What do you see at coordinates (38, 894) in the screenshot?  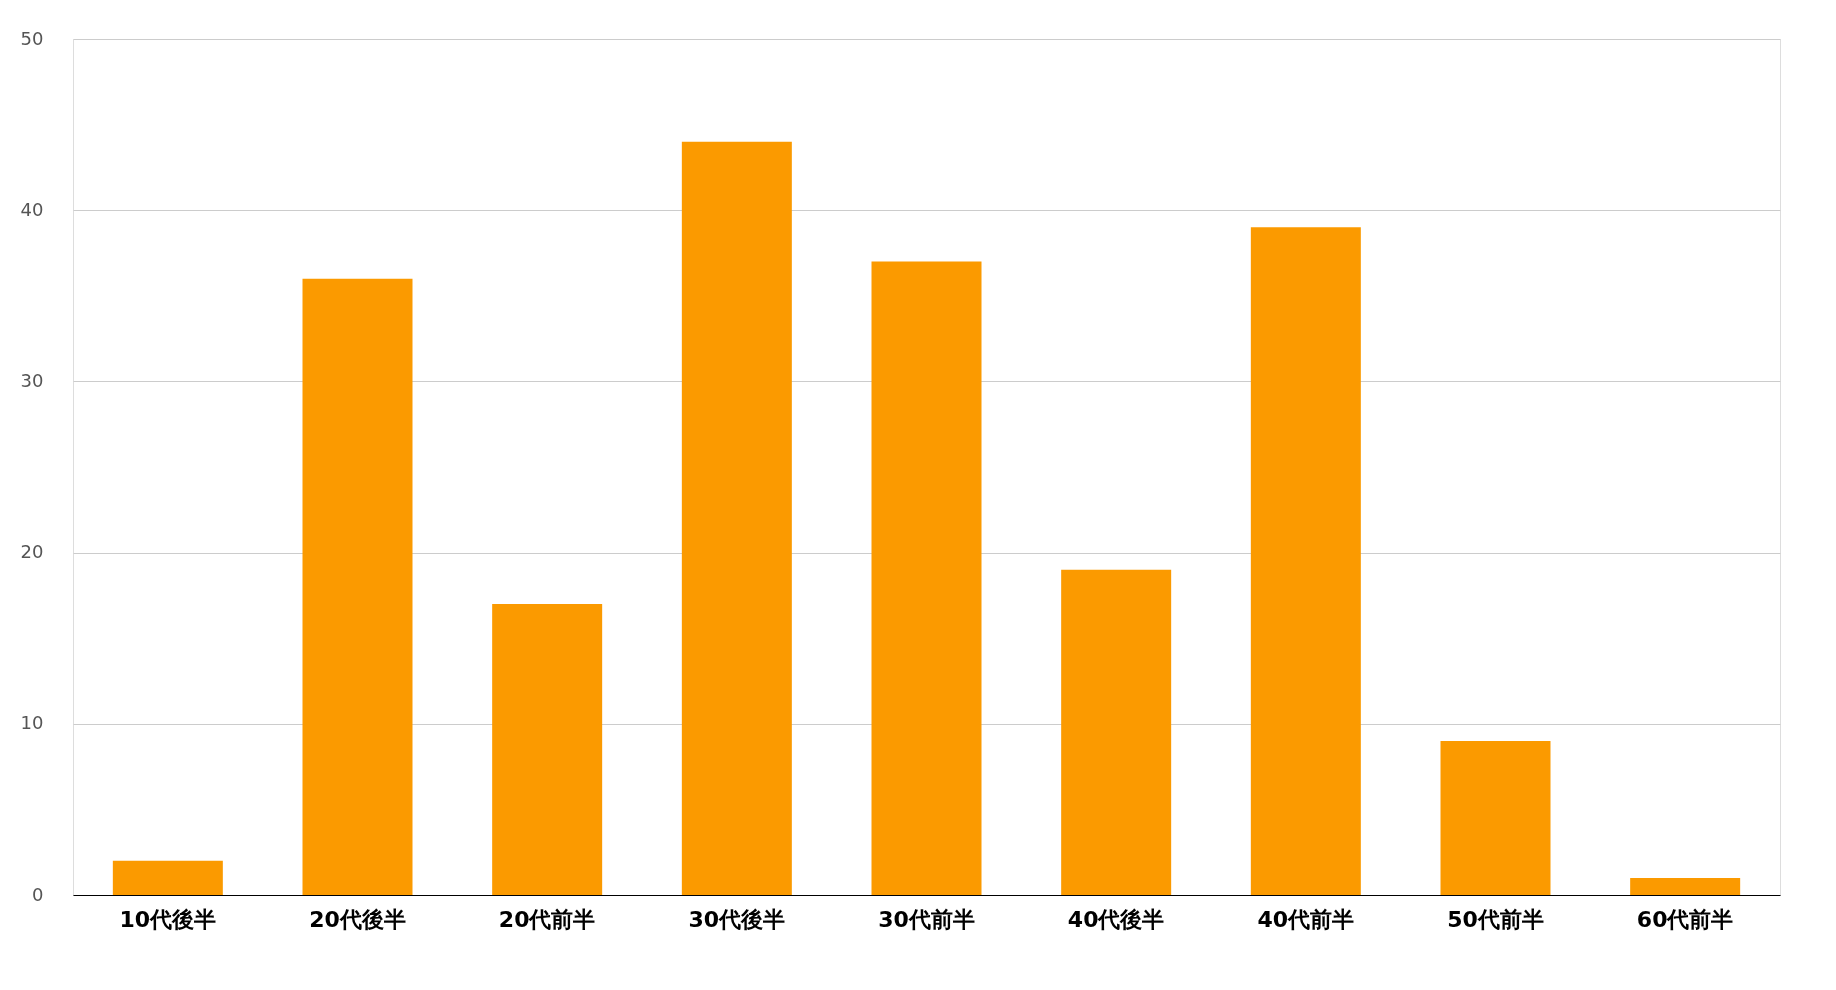 I see `y-tick-label: 0` at bounding box center [38, 894].